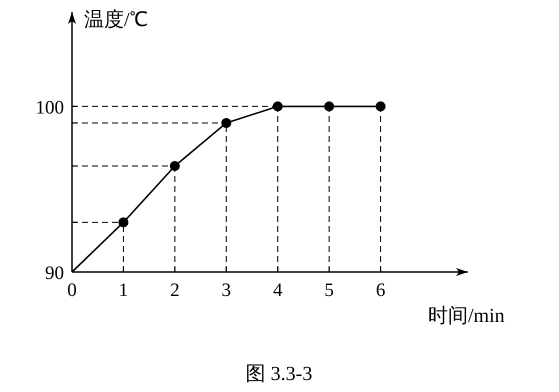 This screenshot has width=559, height=392. Describe the element at coordinates (54, 273) in the screenshot. I see `y-tick-label: 90` at that location.